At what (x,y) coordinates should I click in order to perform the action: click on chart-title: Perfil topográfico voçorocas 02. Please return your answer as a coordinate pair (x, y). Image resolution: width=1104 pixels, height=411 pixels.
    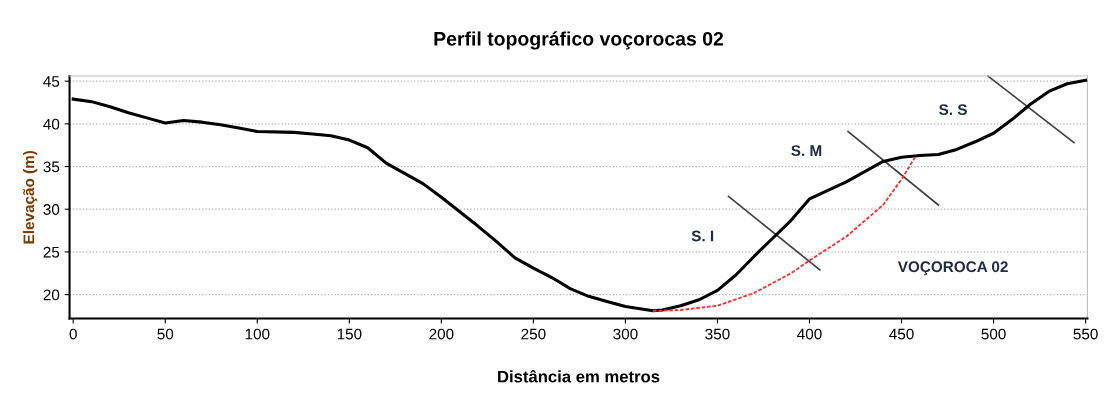
    Looking at the image, I should click on (579, 40).